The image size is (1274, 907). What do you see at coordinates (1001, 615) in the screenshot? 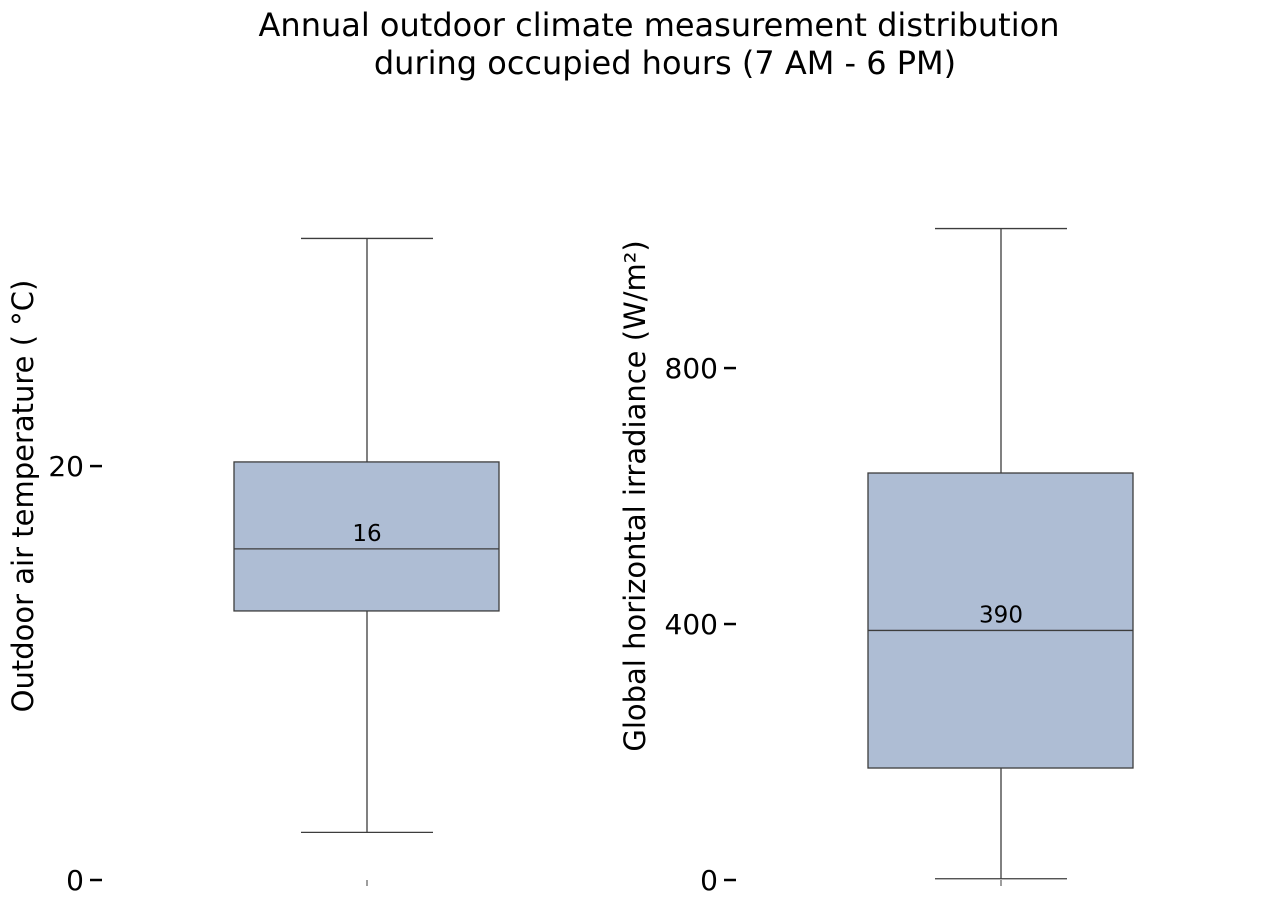
I see `irradiance-median-label: 390` at bounding box center [1001, 615].